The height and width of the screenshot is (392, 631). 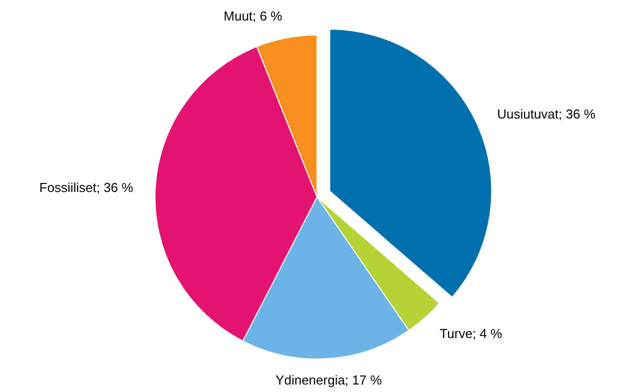 I want to click on slice-label: Turve; 4 %, so click(x=471, y=334).